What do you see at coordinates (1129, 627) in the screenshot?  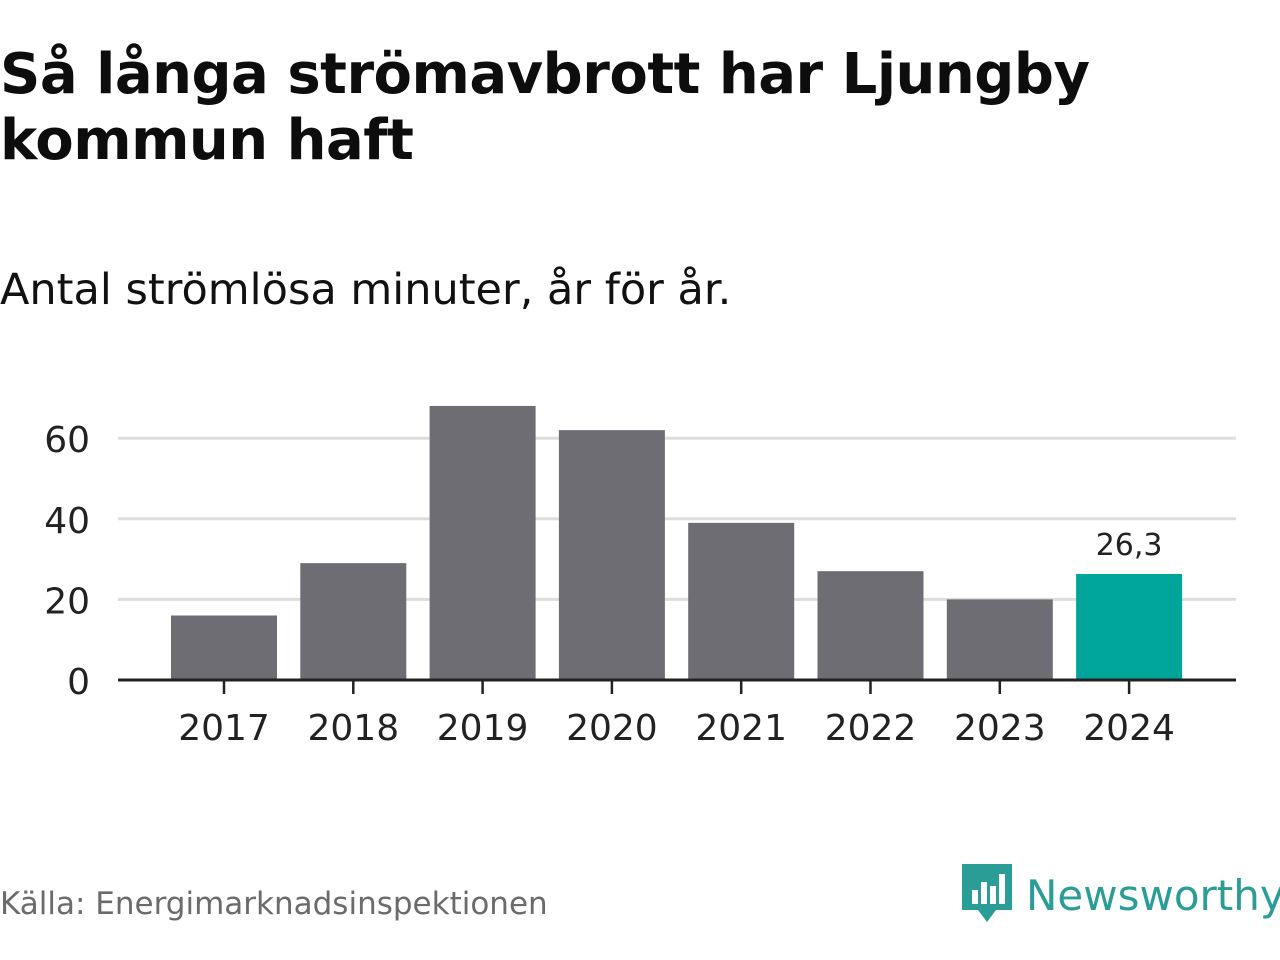 I see `bar-2024` at bounding box center [1129, 627].